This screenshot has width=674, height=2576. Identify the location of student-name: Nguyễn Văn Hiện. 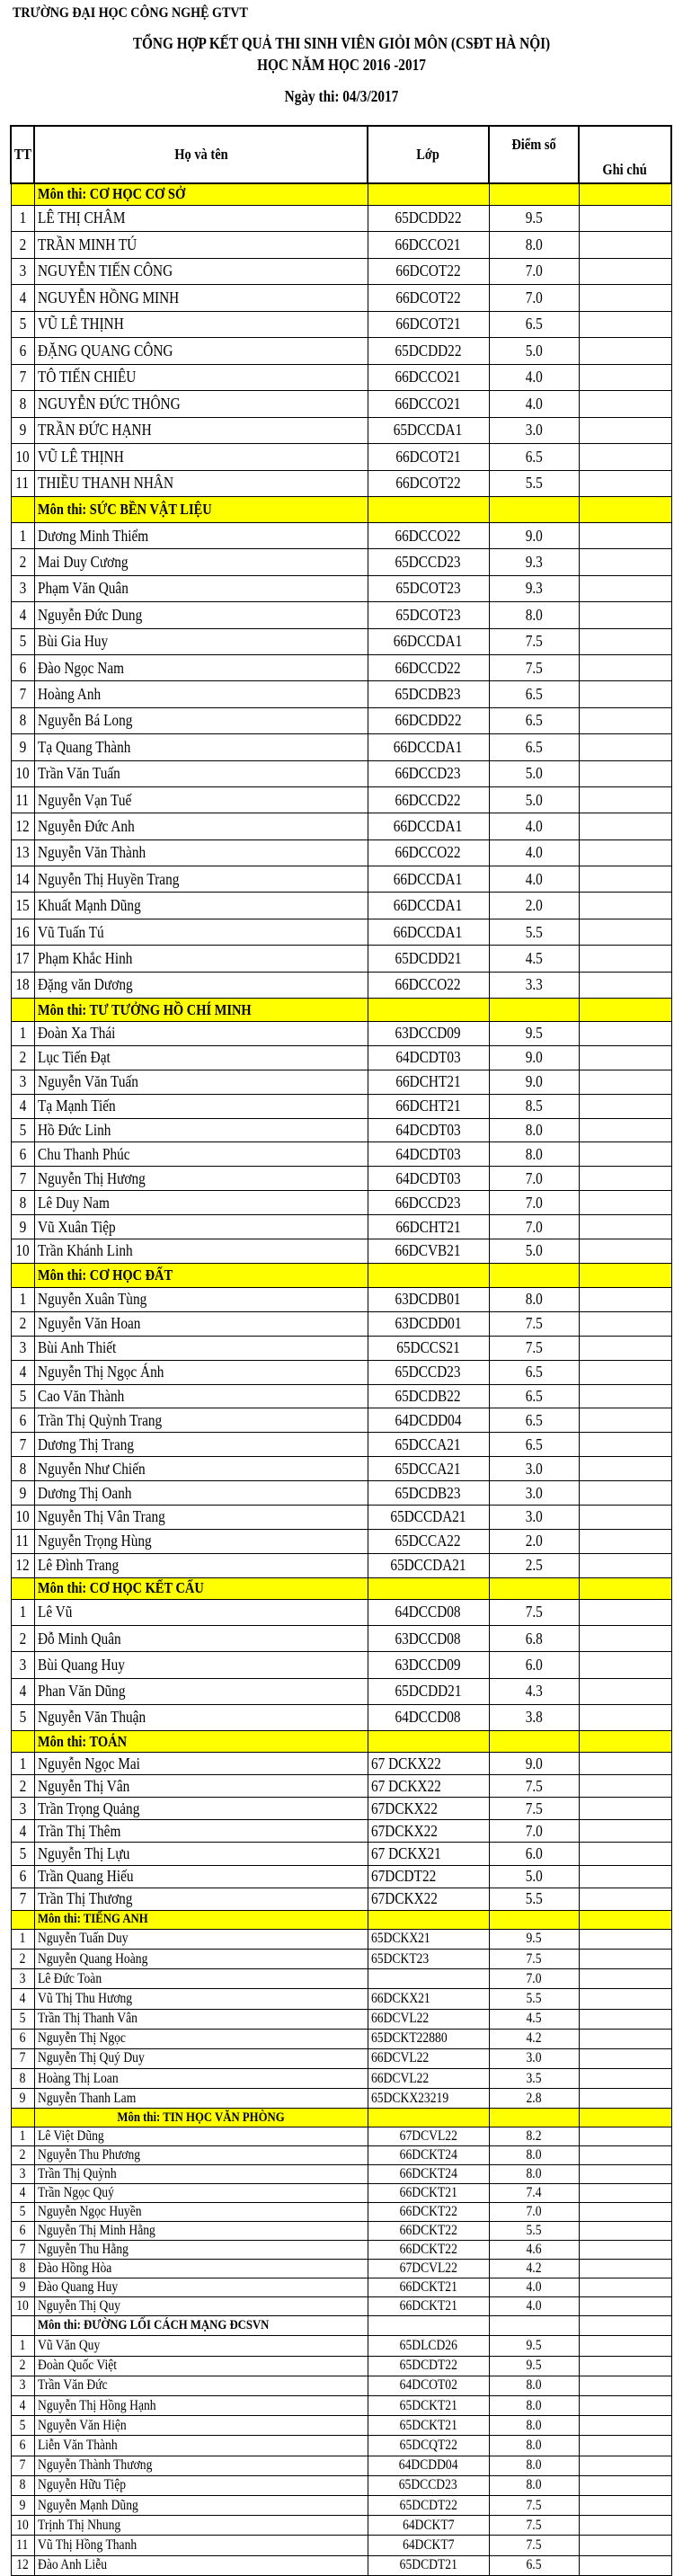
(200, 2426).